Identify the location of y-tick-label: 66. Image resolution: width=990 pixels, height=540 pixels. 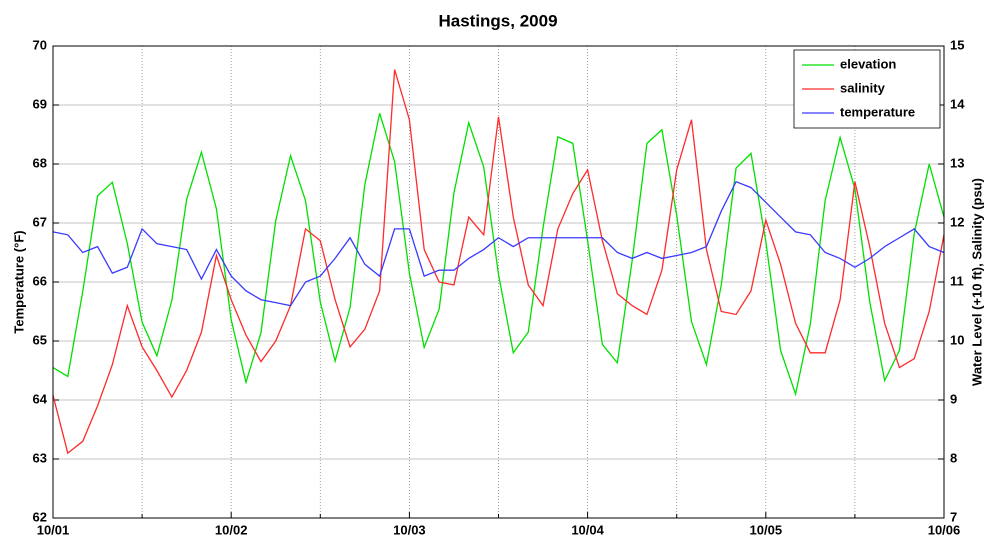
(40, 280).